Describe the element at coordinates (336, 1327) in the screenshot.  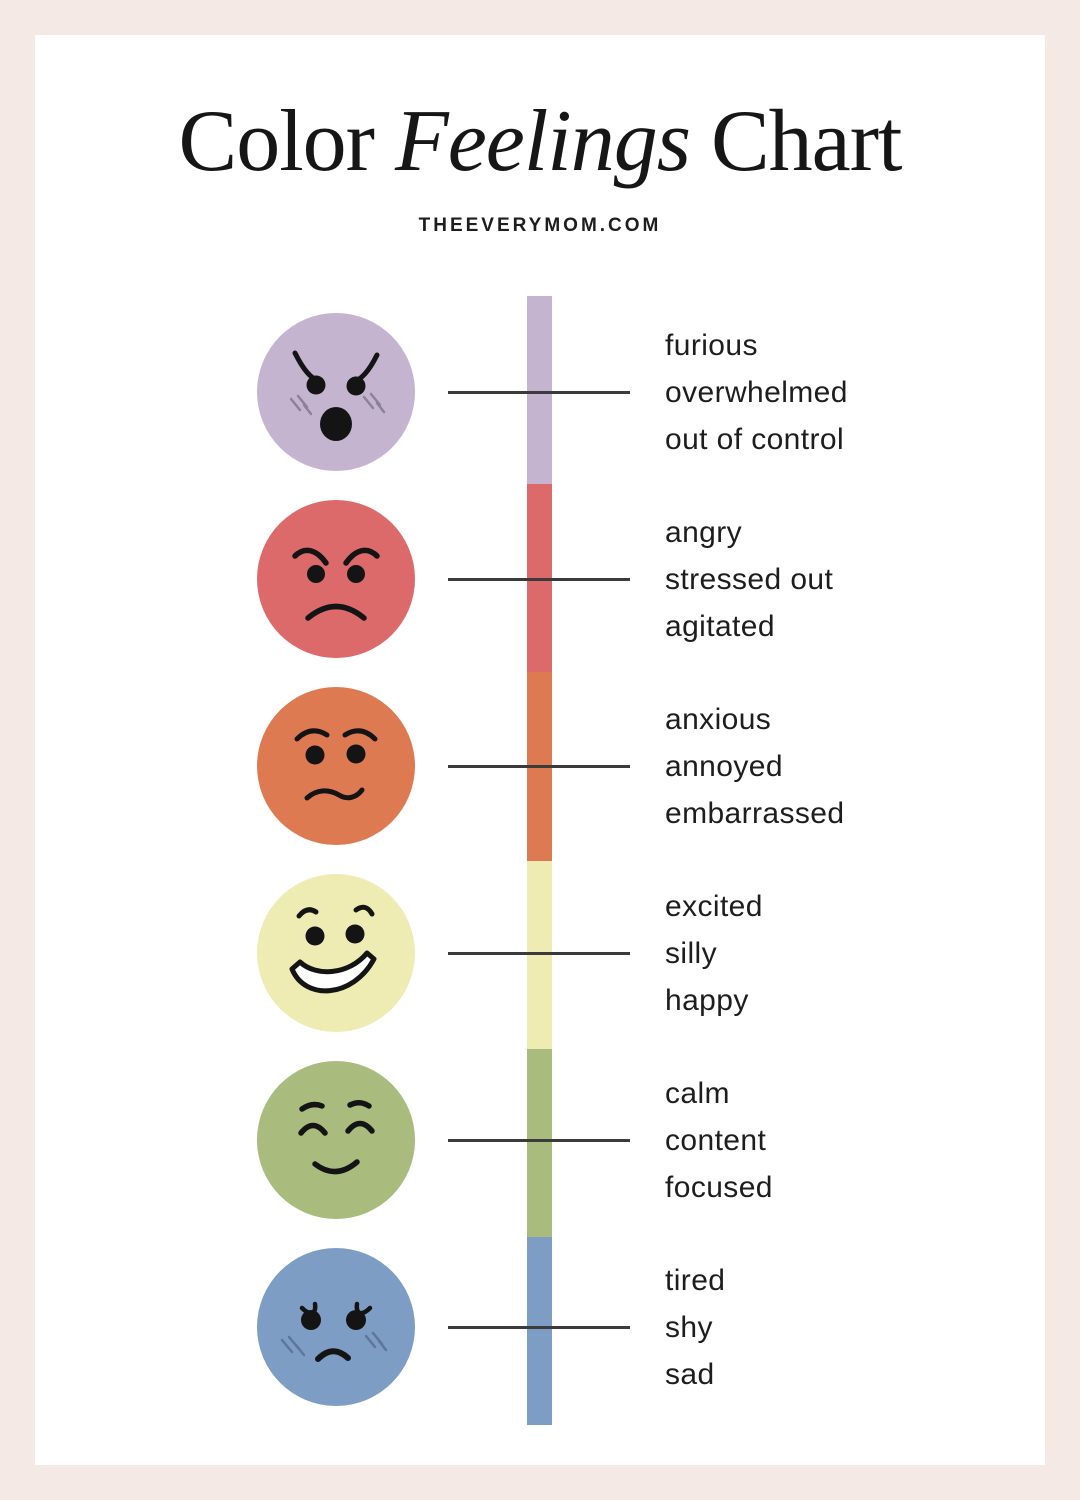
I see `sad-face-icon` at that location.